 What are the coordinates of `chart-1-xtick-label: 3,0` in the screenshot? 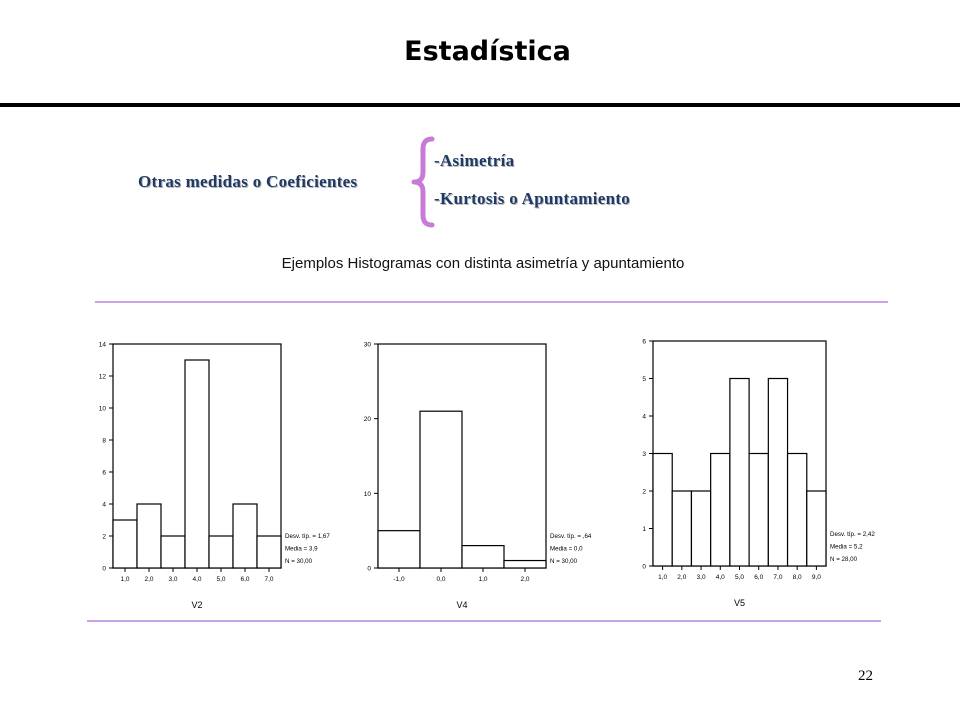 It's located at (172, 579).